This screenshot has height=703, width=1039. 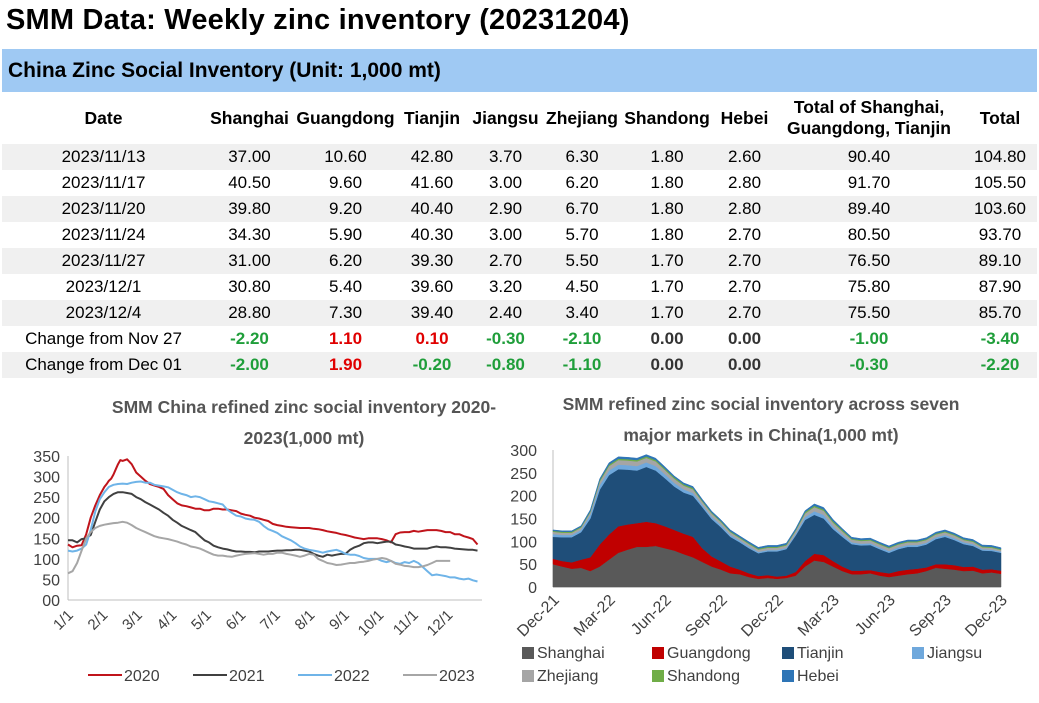 I want to click on x-tick-label: 11/1, so click(x=406, y=623).